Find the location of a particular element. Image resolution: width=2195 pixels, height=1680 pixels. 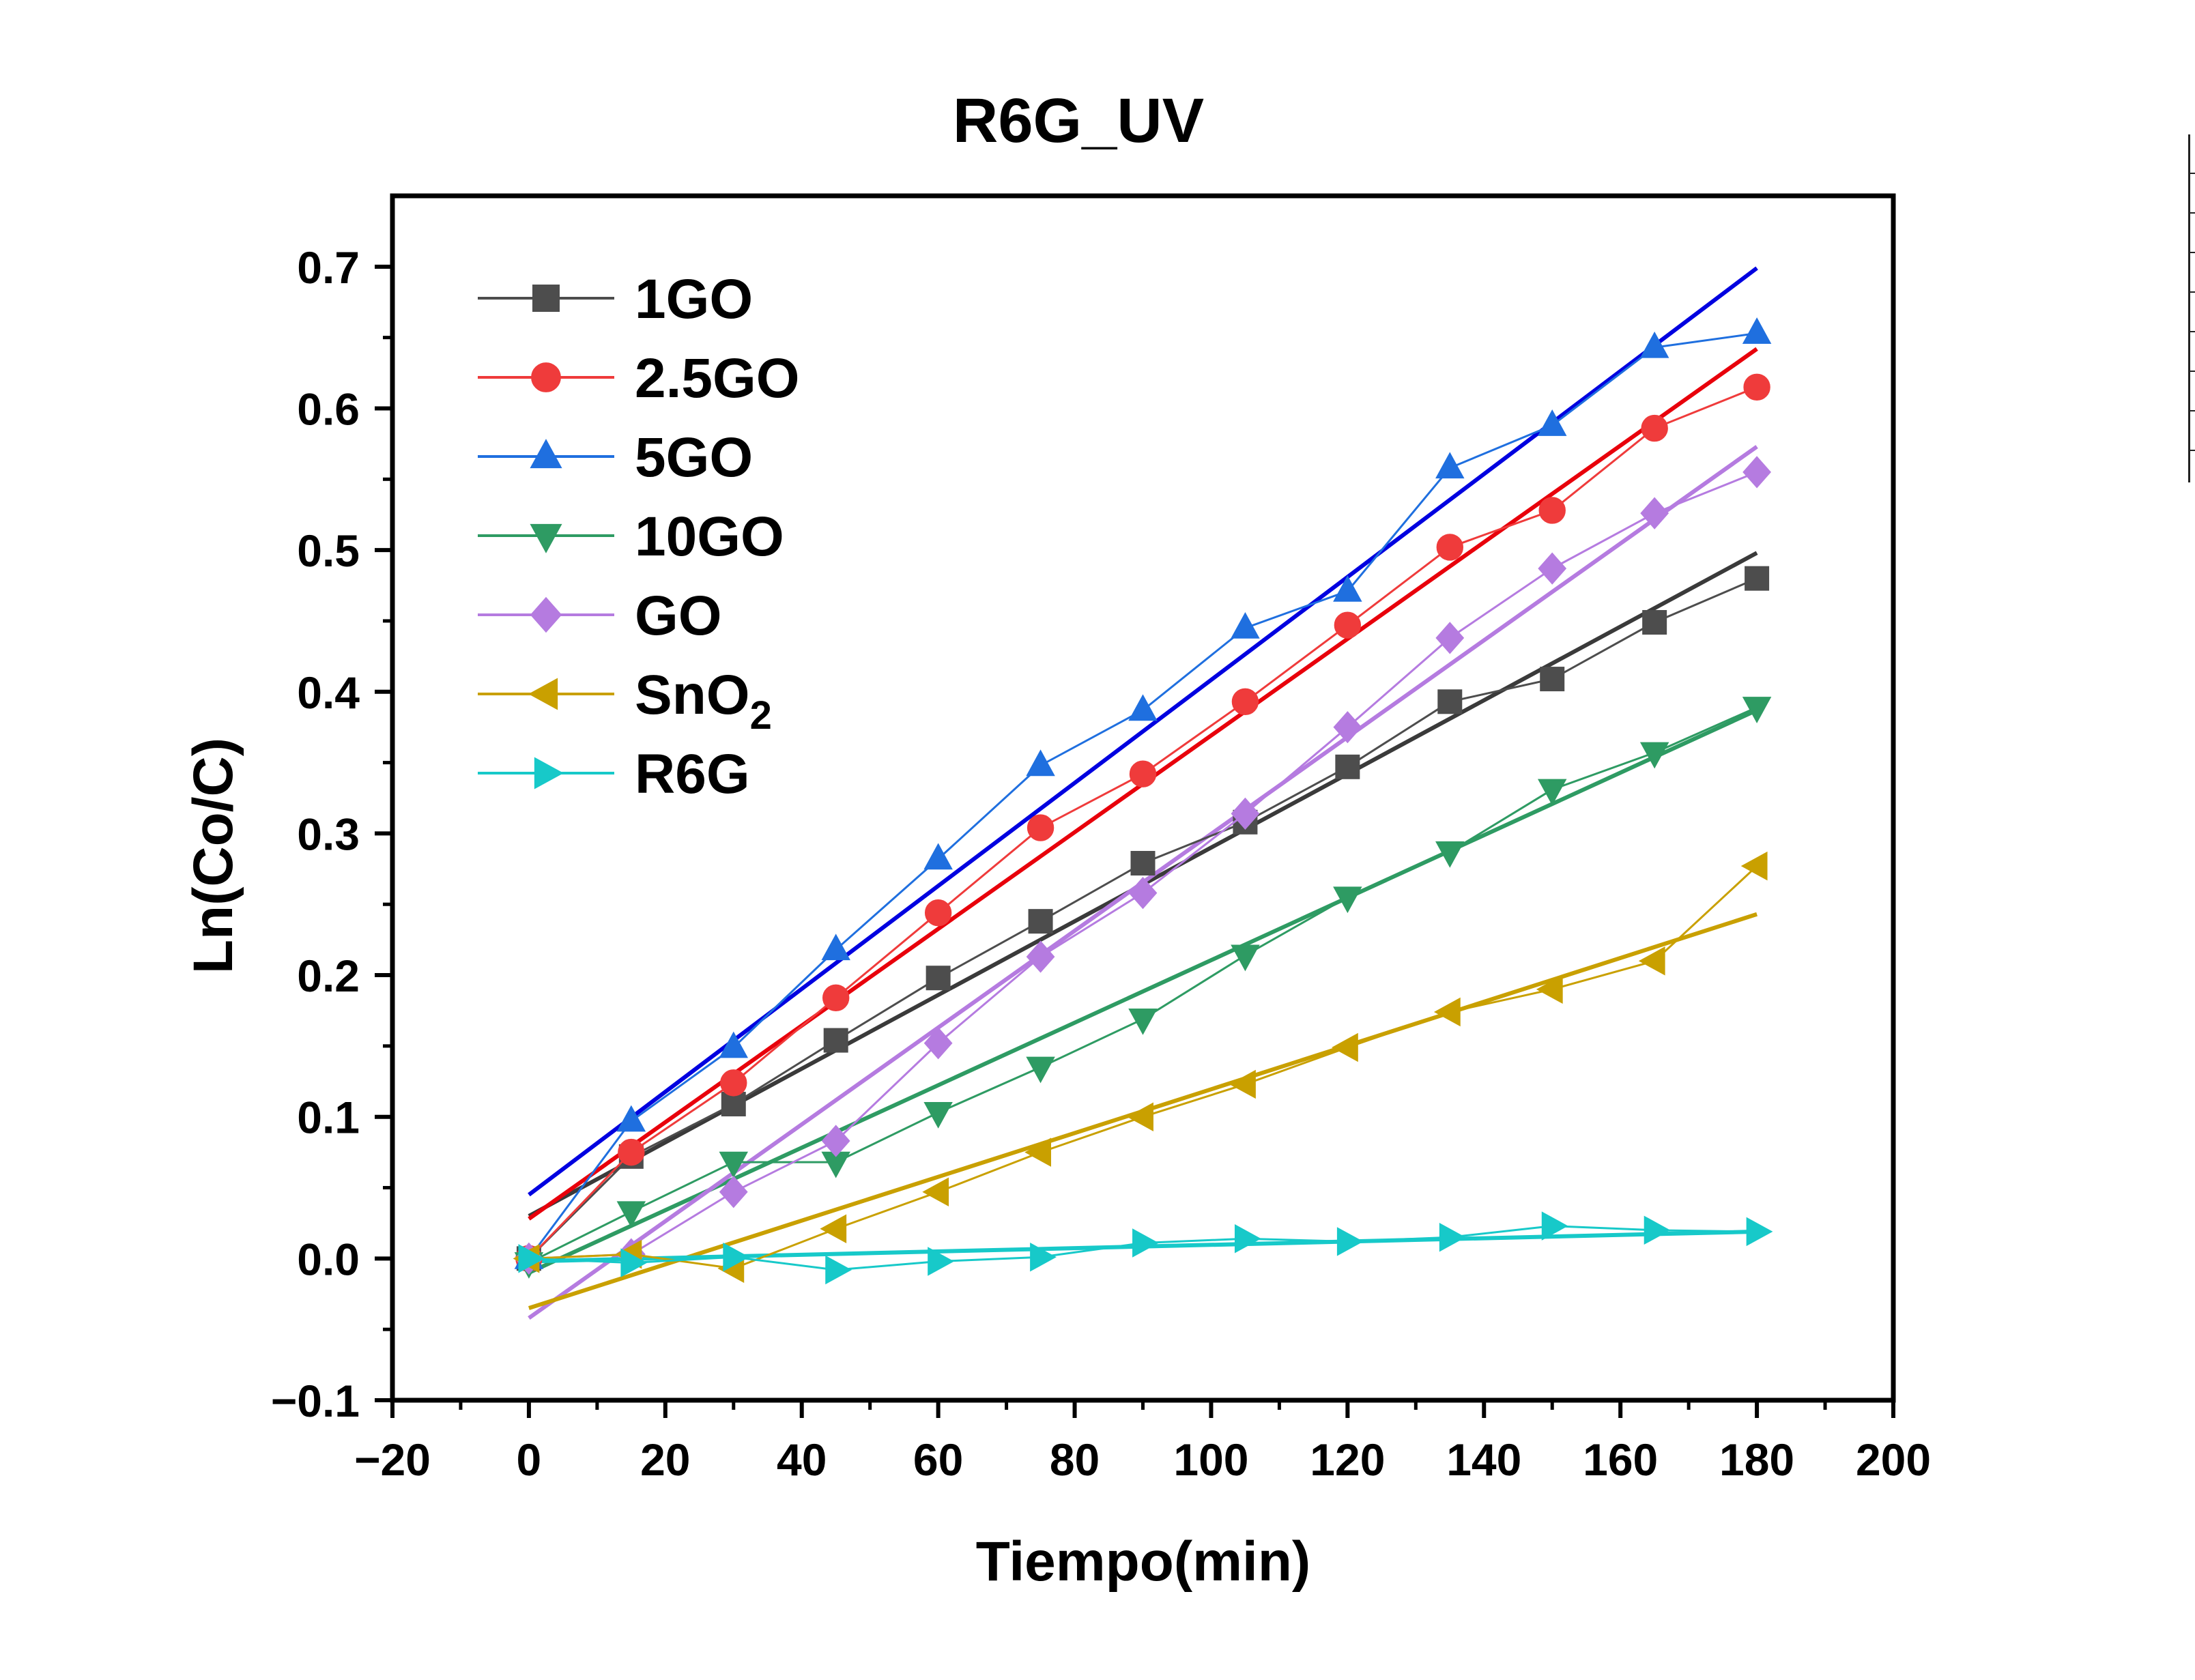

x-tick-label: 180 is located at coordinates (1757, 1459).